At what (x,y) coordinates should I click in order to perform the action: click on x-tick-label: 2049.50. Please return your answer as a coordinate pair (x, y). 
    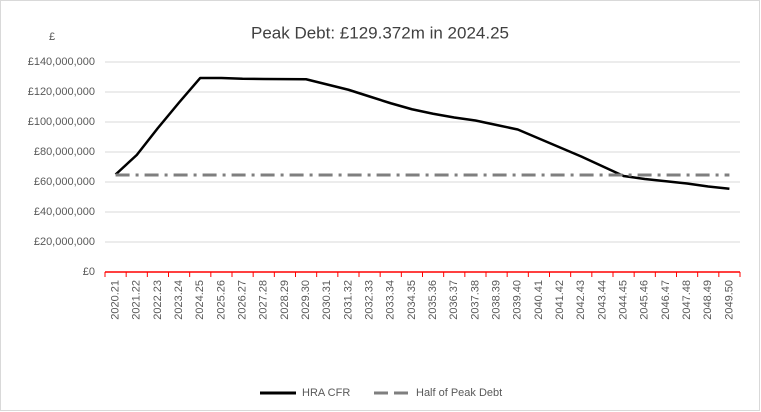
    Looking at the image, I should click on (729, 300).